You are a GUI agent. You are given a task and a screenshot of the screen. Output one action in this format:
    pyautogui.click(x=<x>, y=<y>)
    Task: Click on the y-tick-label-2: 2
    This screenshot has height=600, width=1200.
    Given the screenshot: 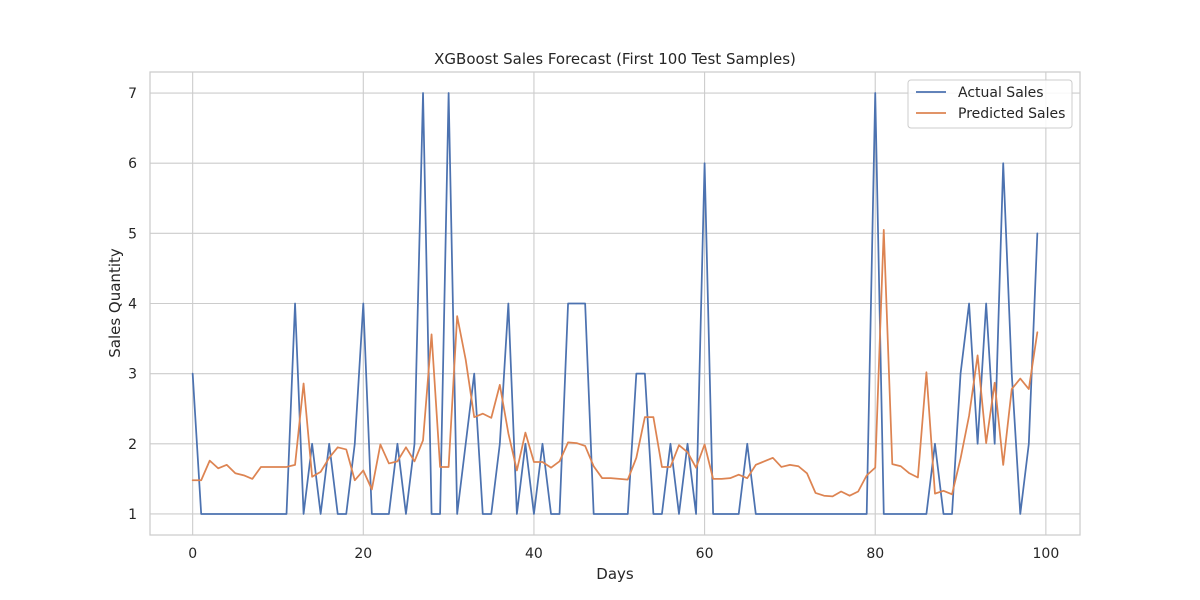 What is the action you would take?
    pyautogui.click(x=132, y=445)
    